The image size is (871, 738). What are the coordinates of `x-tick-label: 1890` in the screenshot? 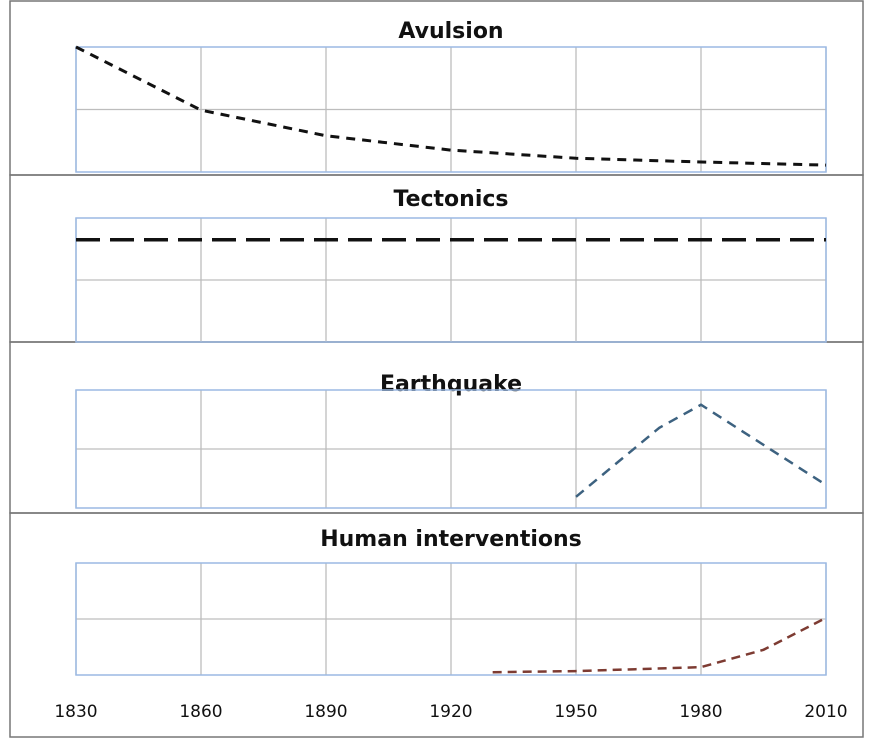 It's located at (325, 712).